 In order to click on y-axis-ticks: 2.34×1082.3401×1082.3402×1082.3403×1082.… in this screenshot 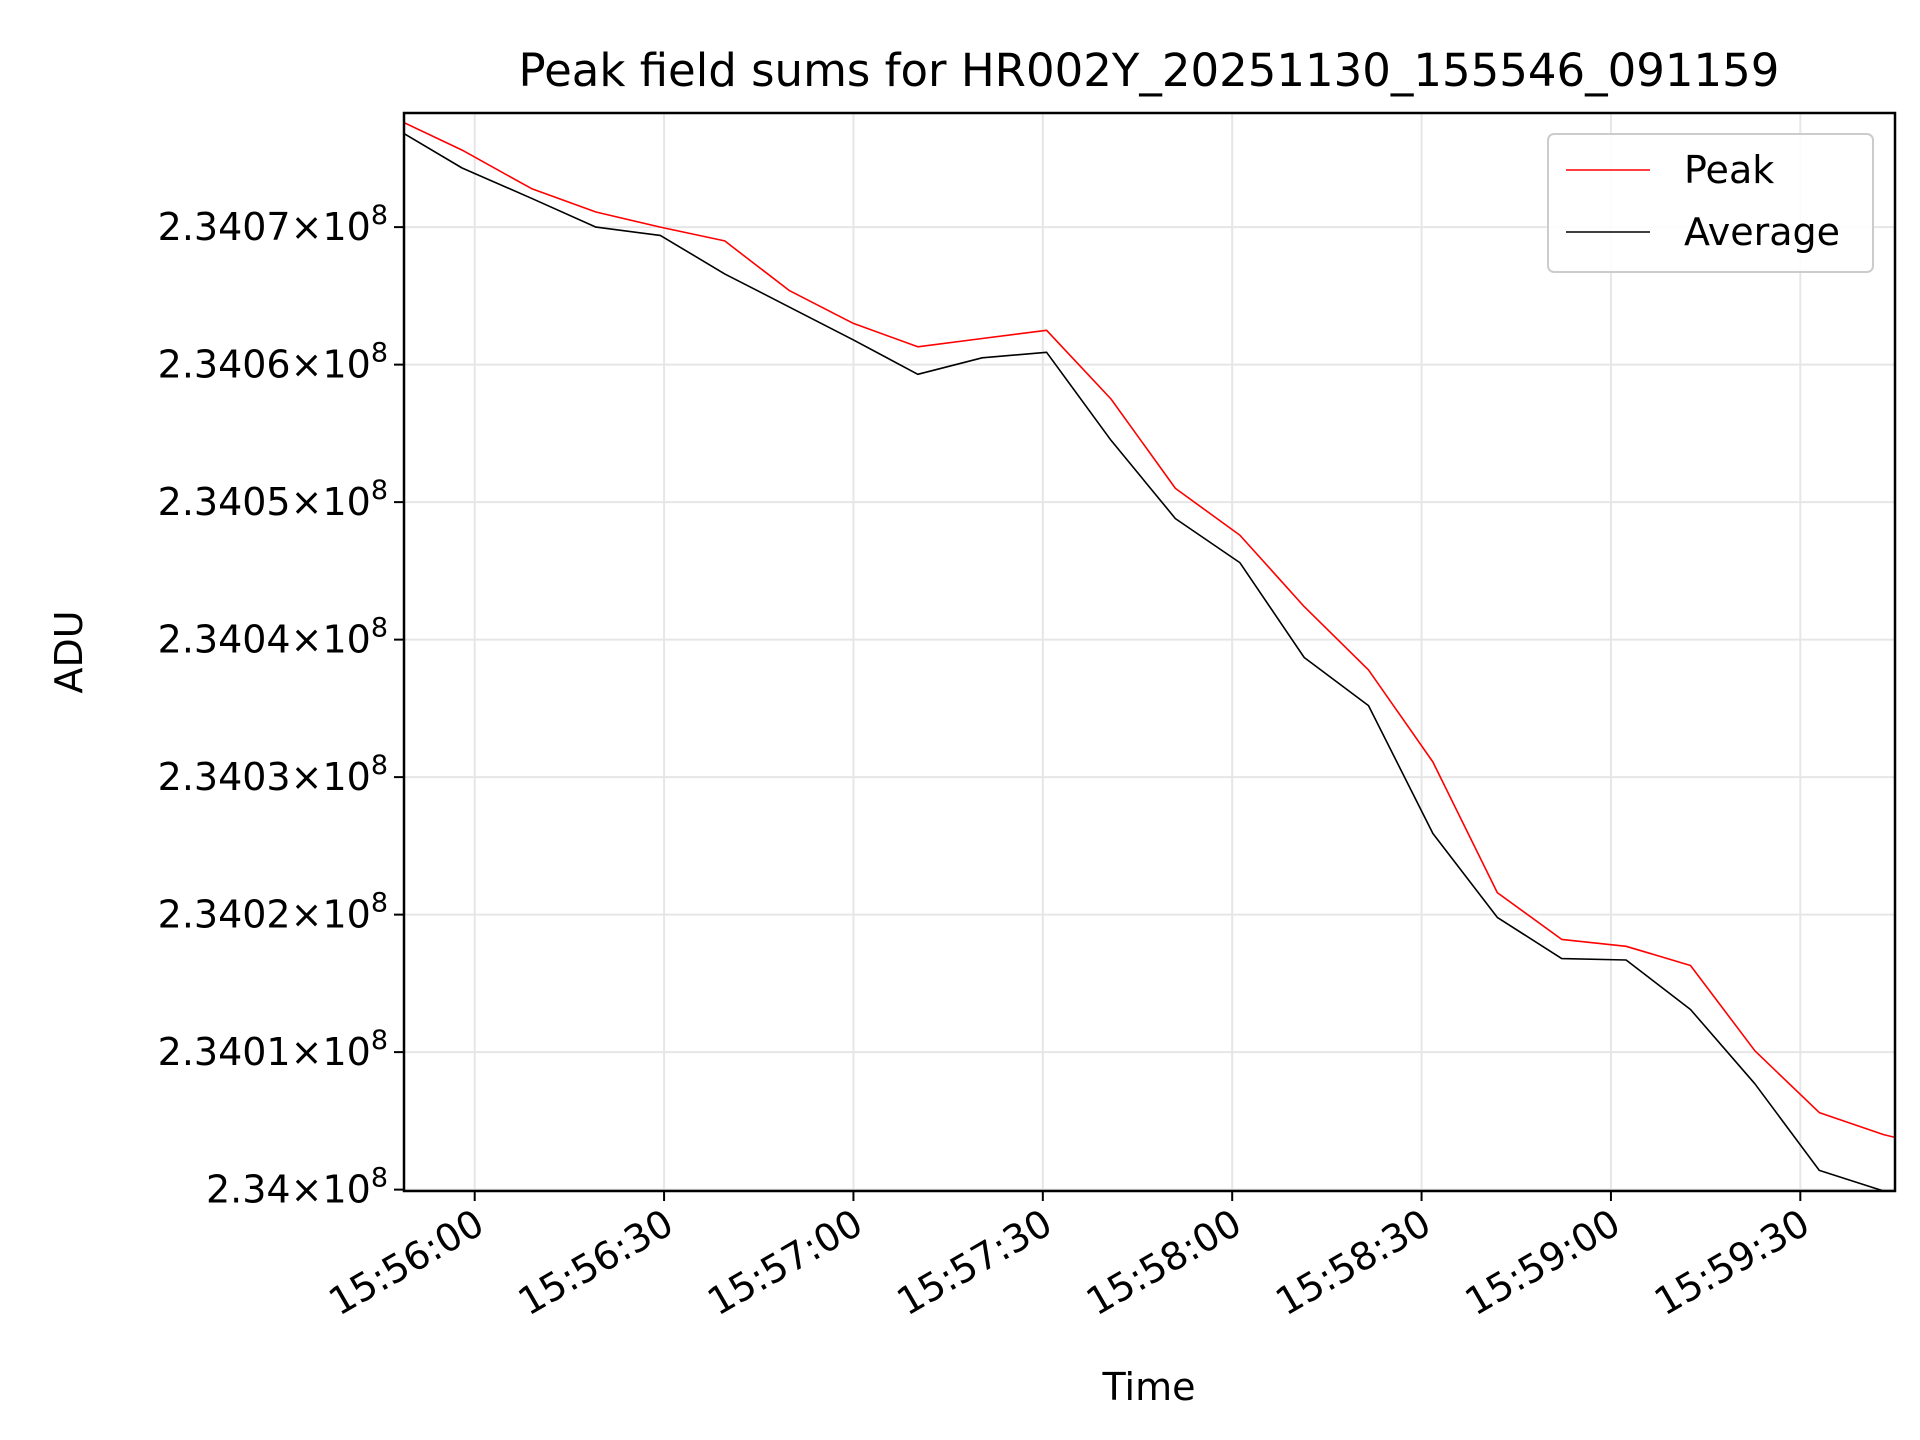, I will do `click(281, 706)`.